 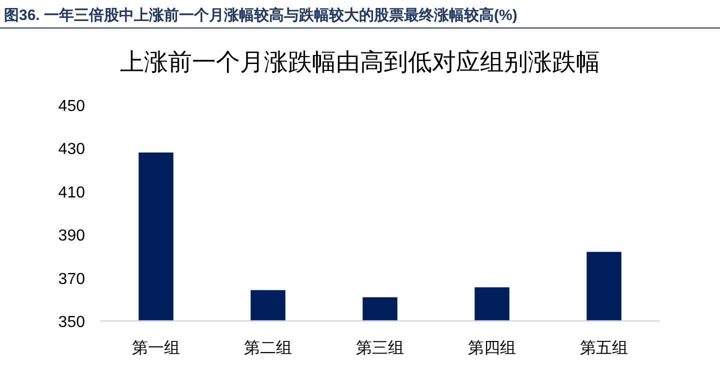 What do you see at coordinates (268, 348) in the screenshot?
I see `x-tick-label: 第二组` at bounding box center [268, 348].